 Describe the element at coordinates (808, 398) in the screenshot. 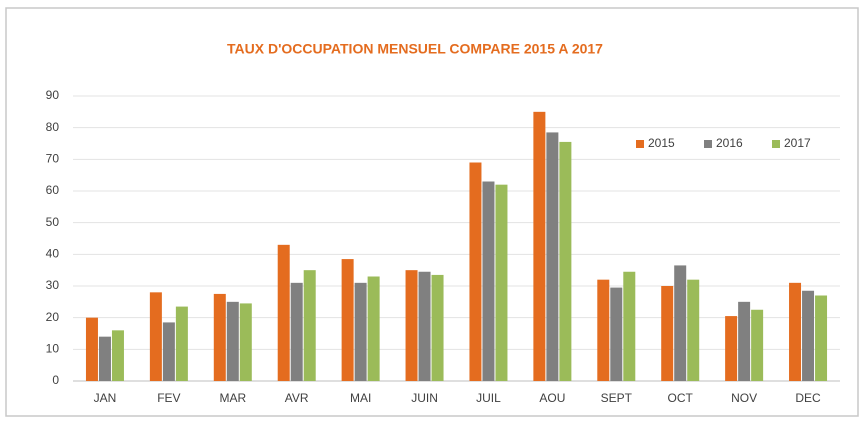

I see `x-tick-label: DEC` at that location.